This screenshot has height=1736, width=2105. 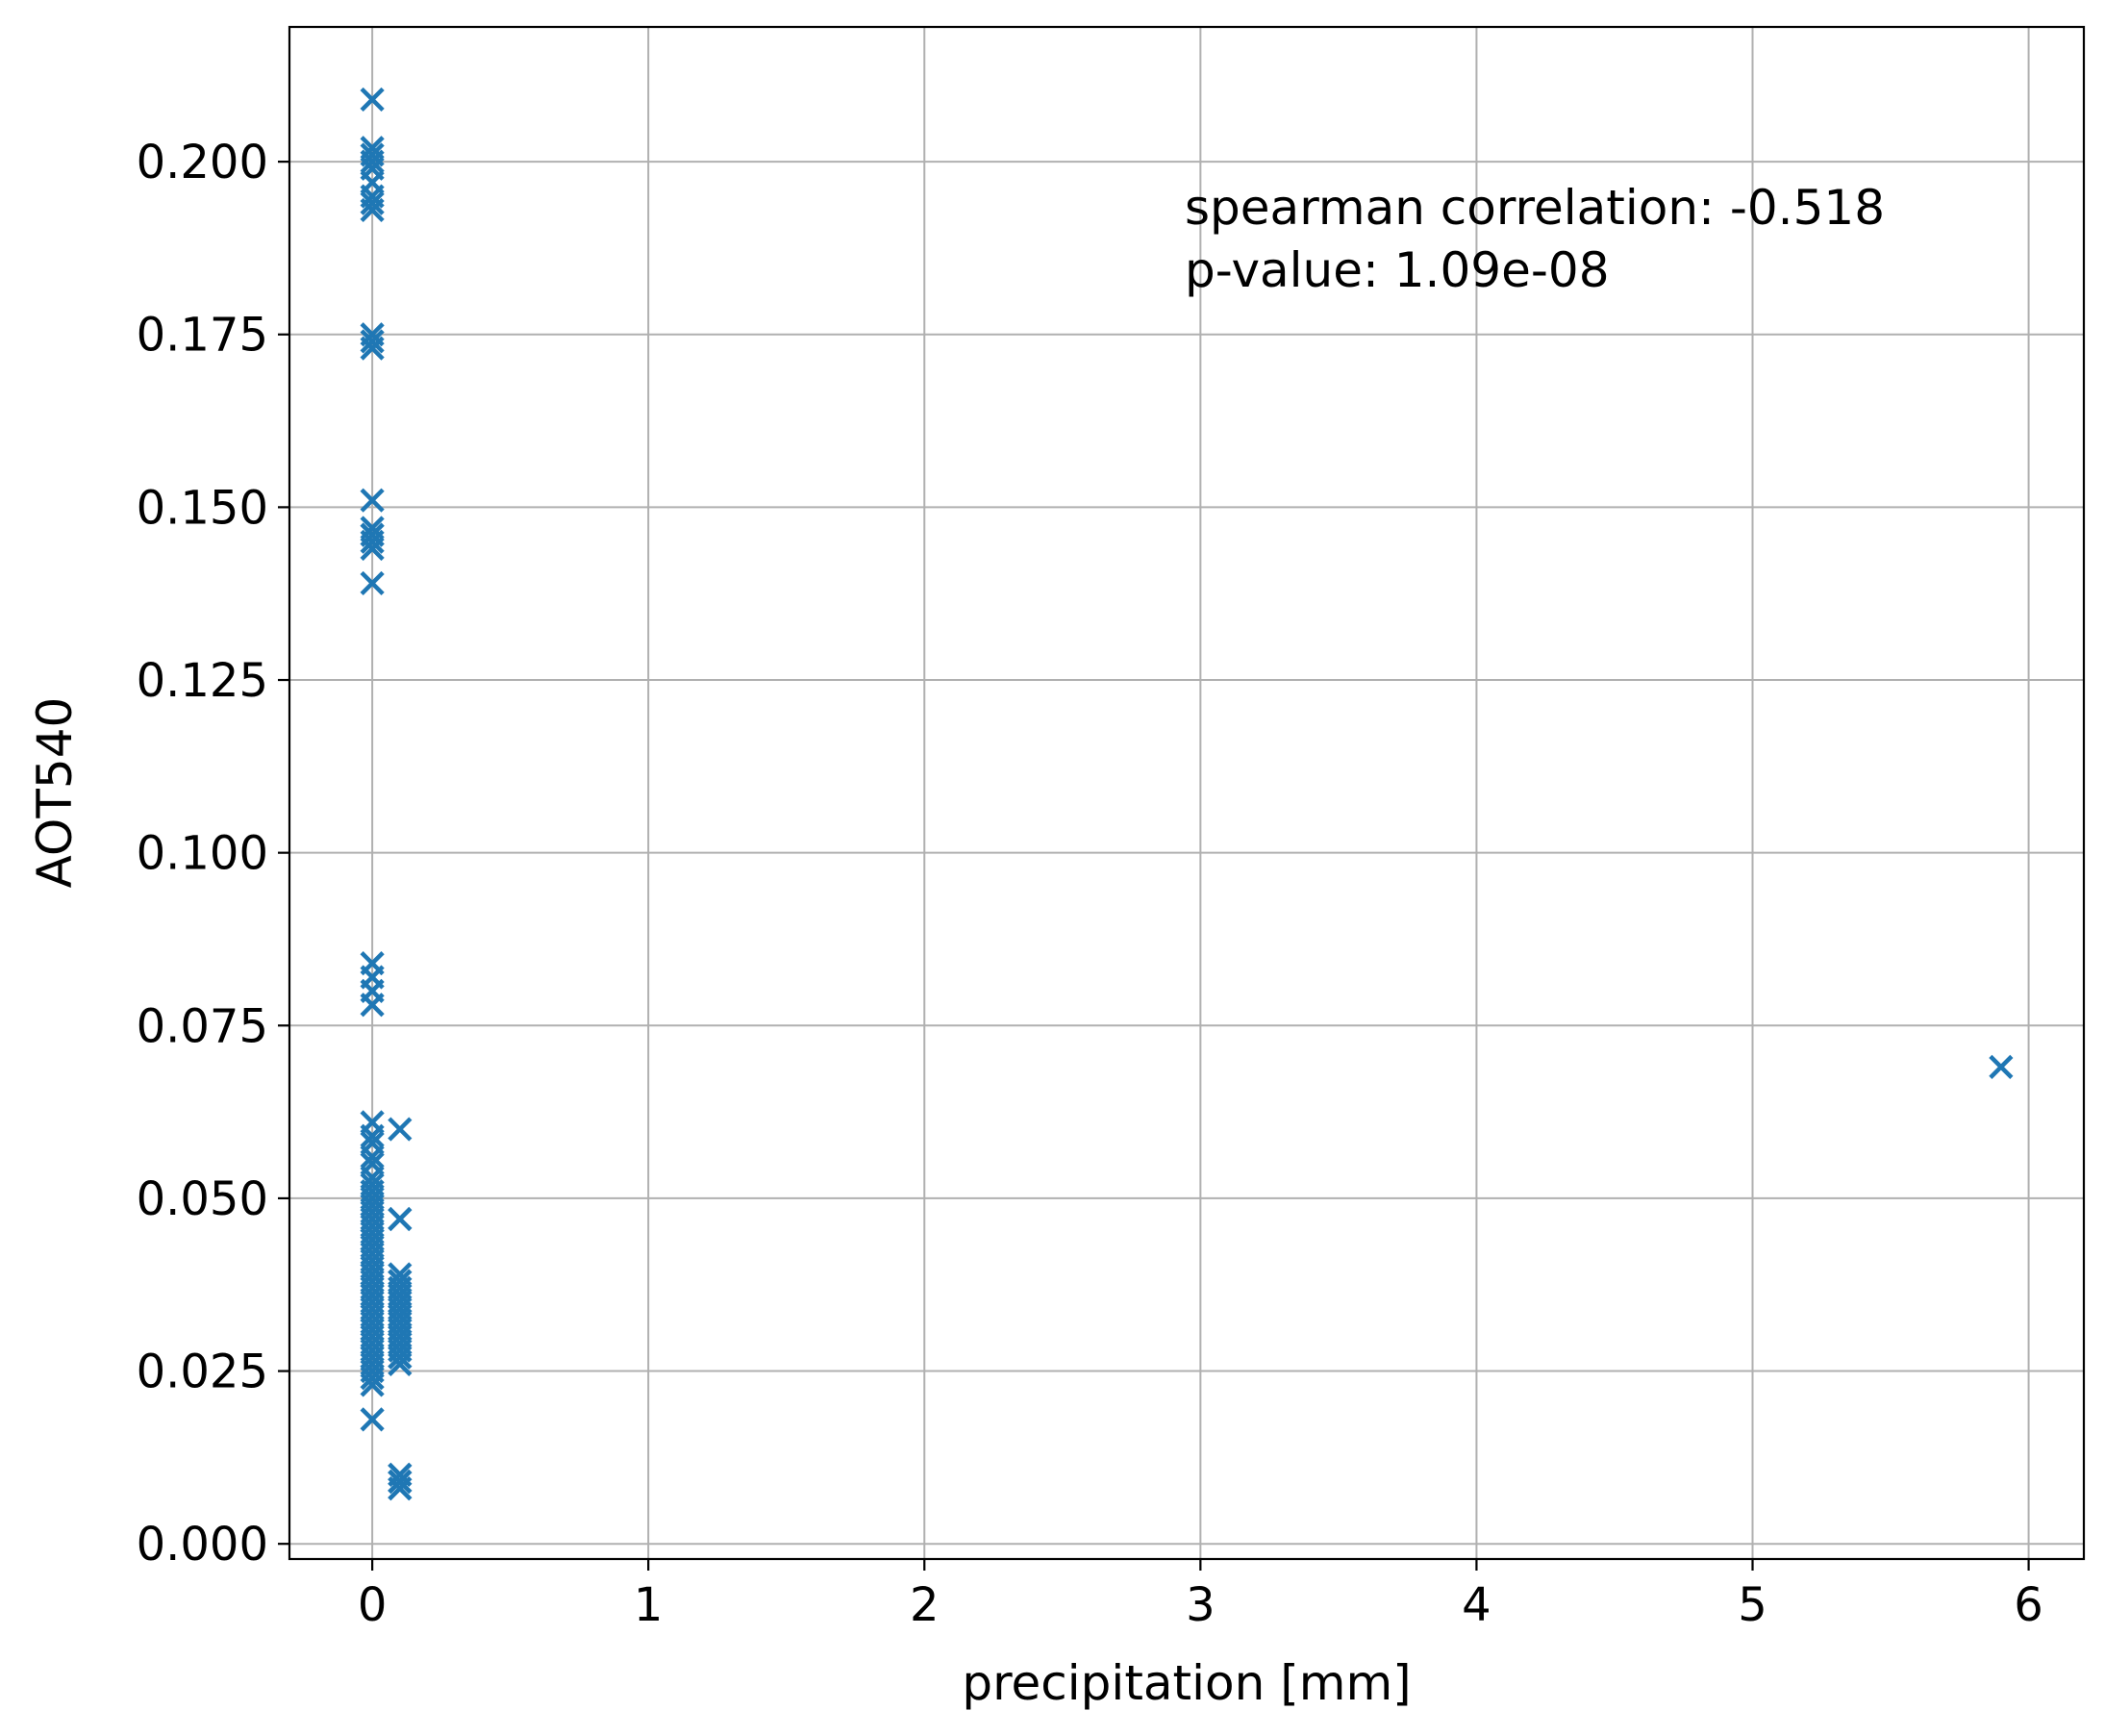 I want to click on y-tick-label: 0.025, so click(x=202, y=1372).